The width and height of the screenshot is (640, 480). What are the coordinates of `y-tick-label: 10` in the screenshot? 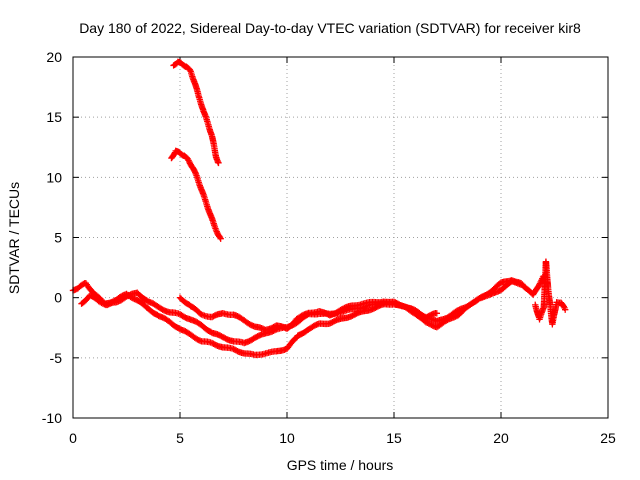 It's located at (54, 177).